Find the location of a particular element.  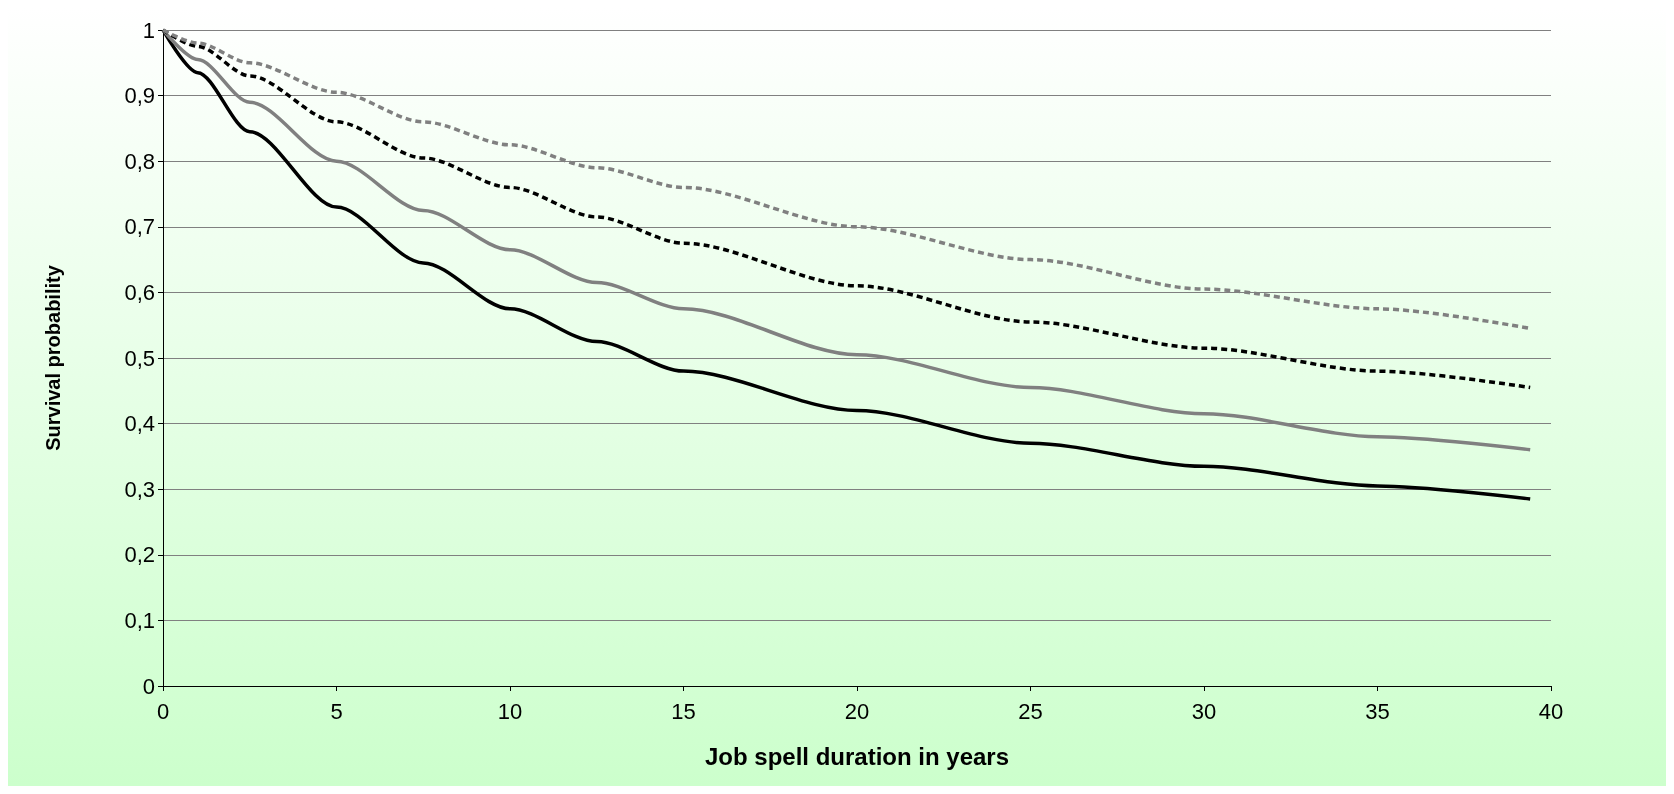

y-tick-label: 0 is located at coordinates (148, 686).